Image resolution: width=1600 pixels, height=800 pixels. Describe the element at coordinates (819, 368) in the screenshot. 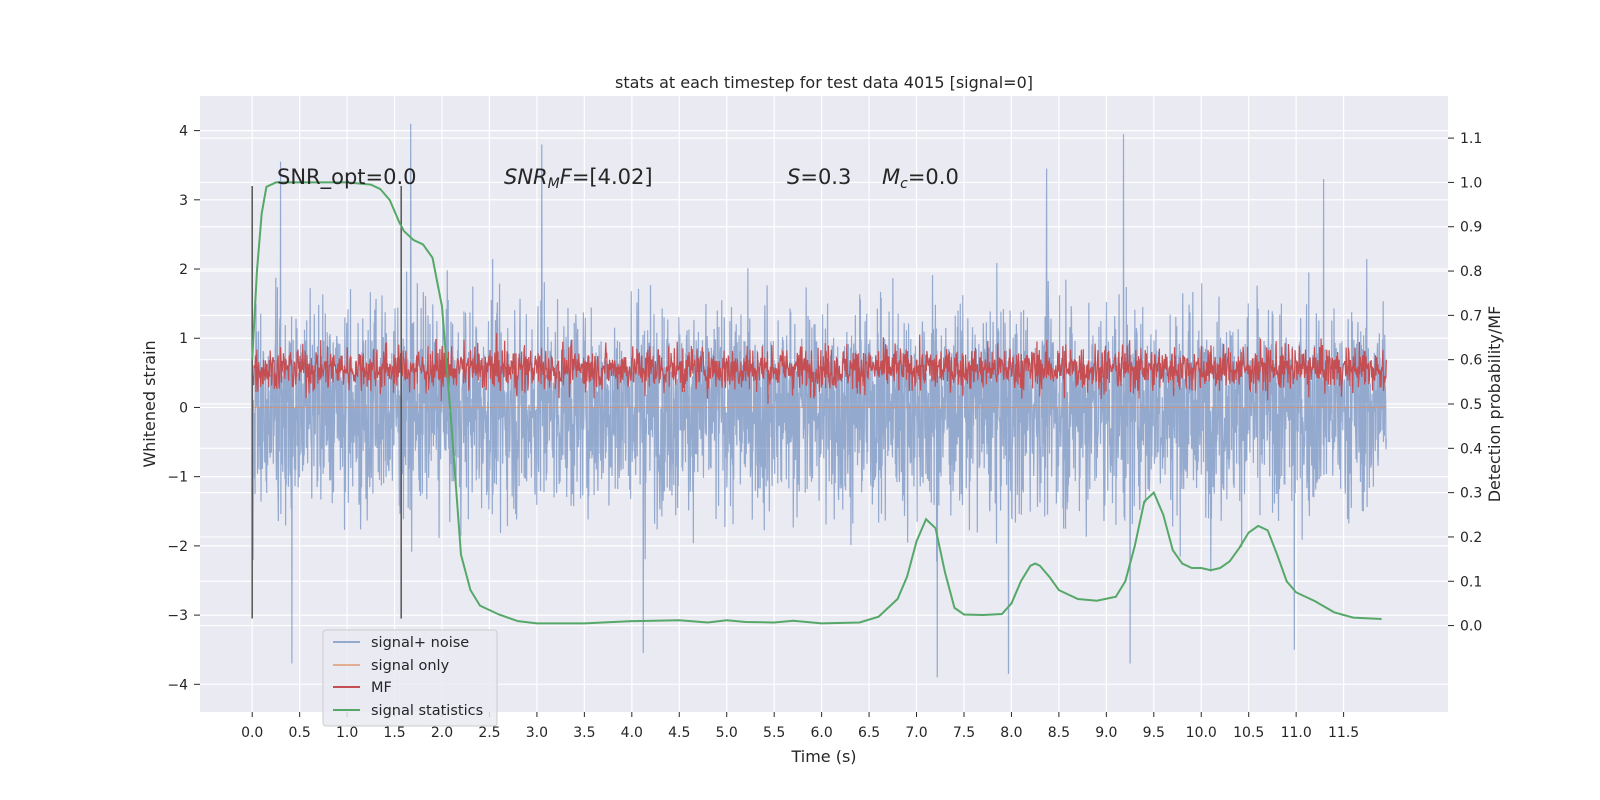

I see `mf-series-line` at that location.